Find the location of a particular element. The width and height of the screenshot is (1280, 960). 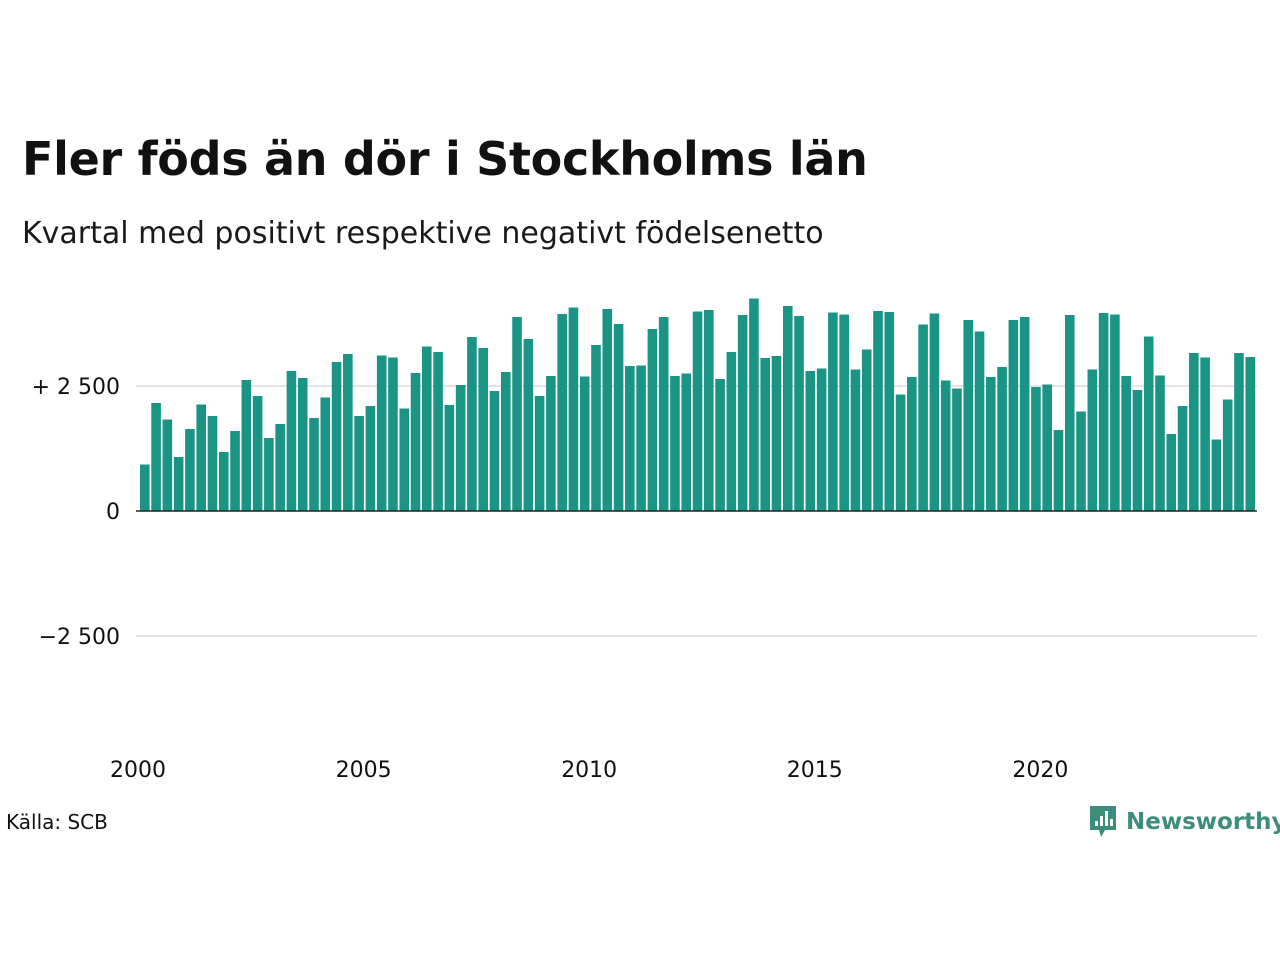

x-tick-label: 2010 is located at coordinates (589, 770).